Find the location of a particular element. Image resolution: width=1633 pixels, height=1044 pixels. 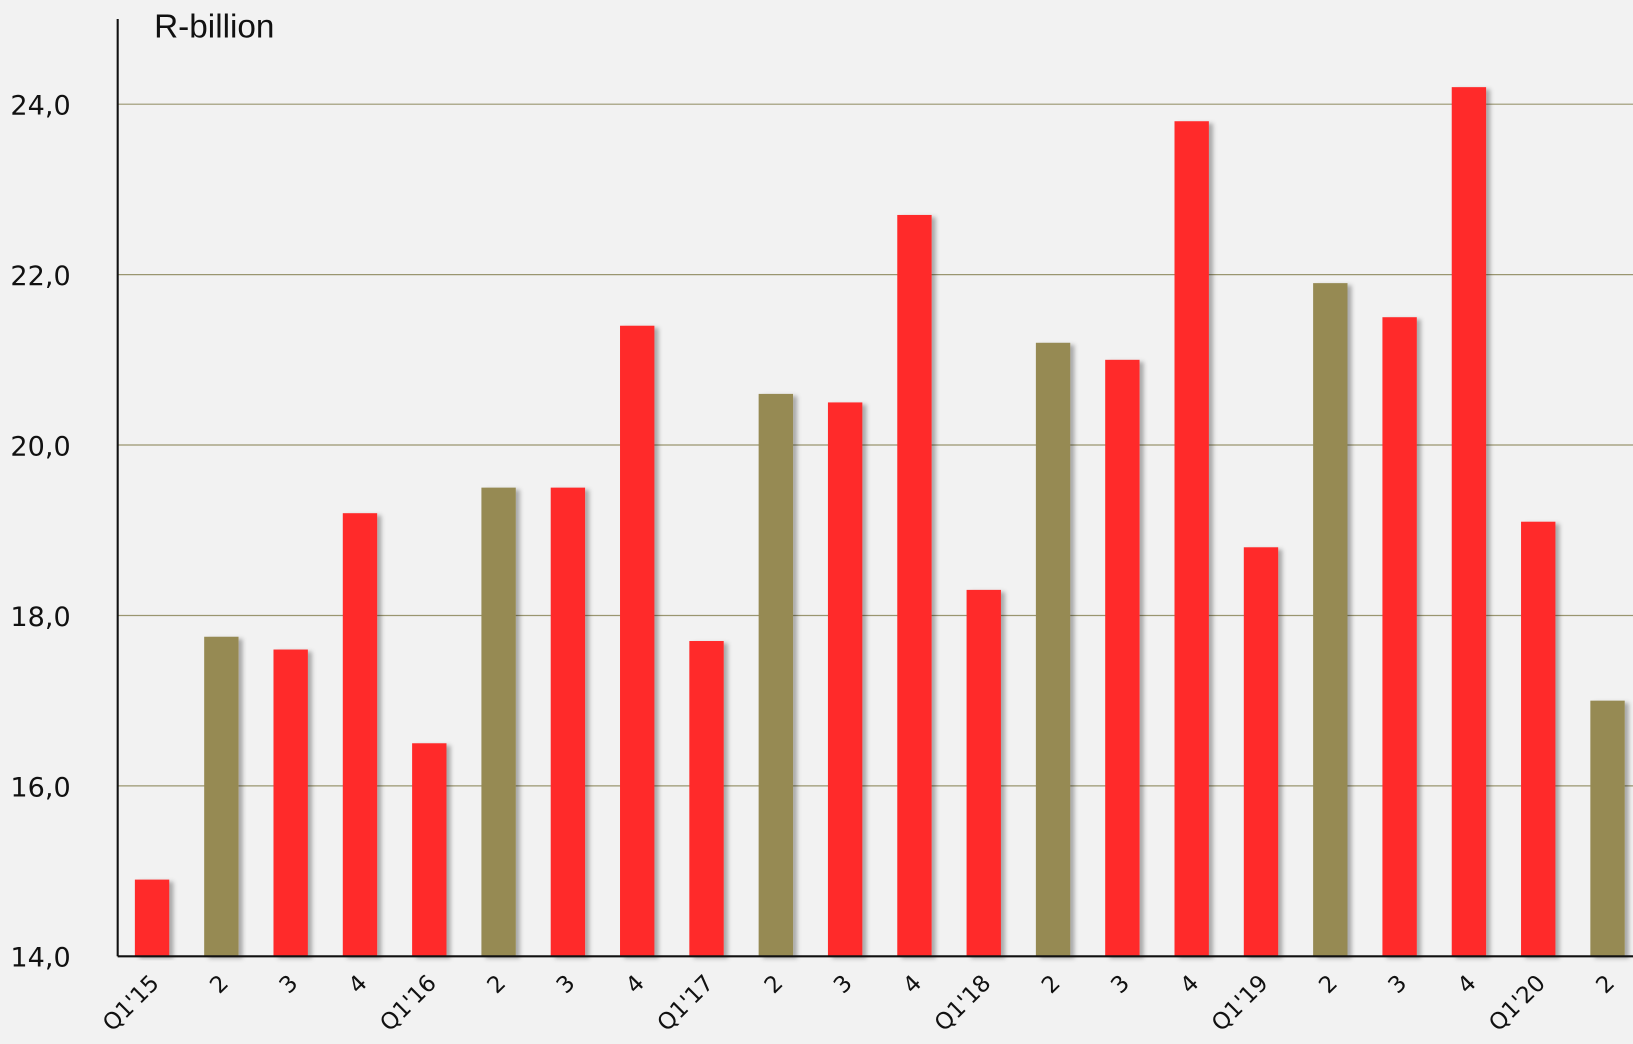

y-tick-label: 14,0 is located at coordinates (40, 958).